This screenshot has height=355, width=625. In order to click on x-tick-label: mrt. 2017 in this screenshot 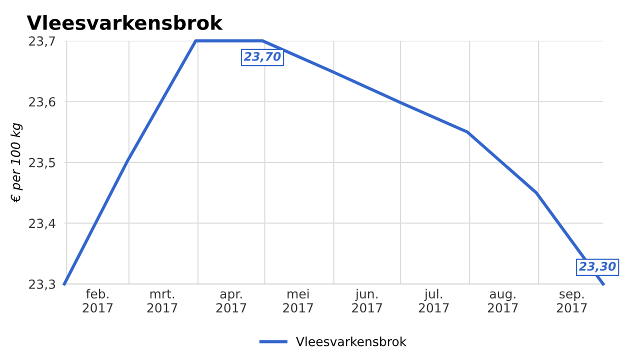, I will do `click(162, 301)`.